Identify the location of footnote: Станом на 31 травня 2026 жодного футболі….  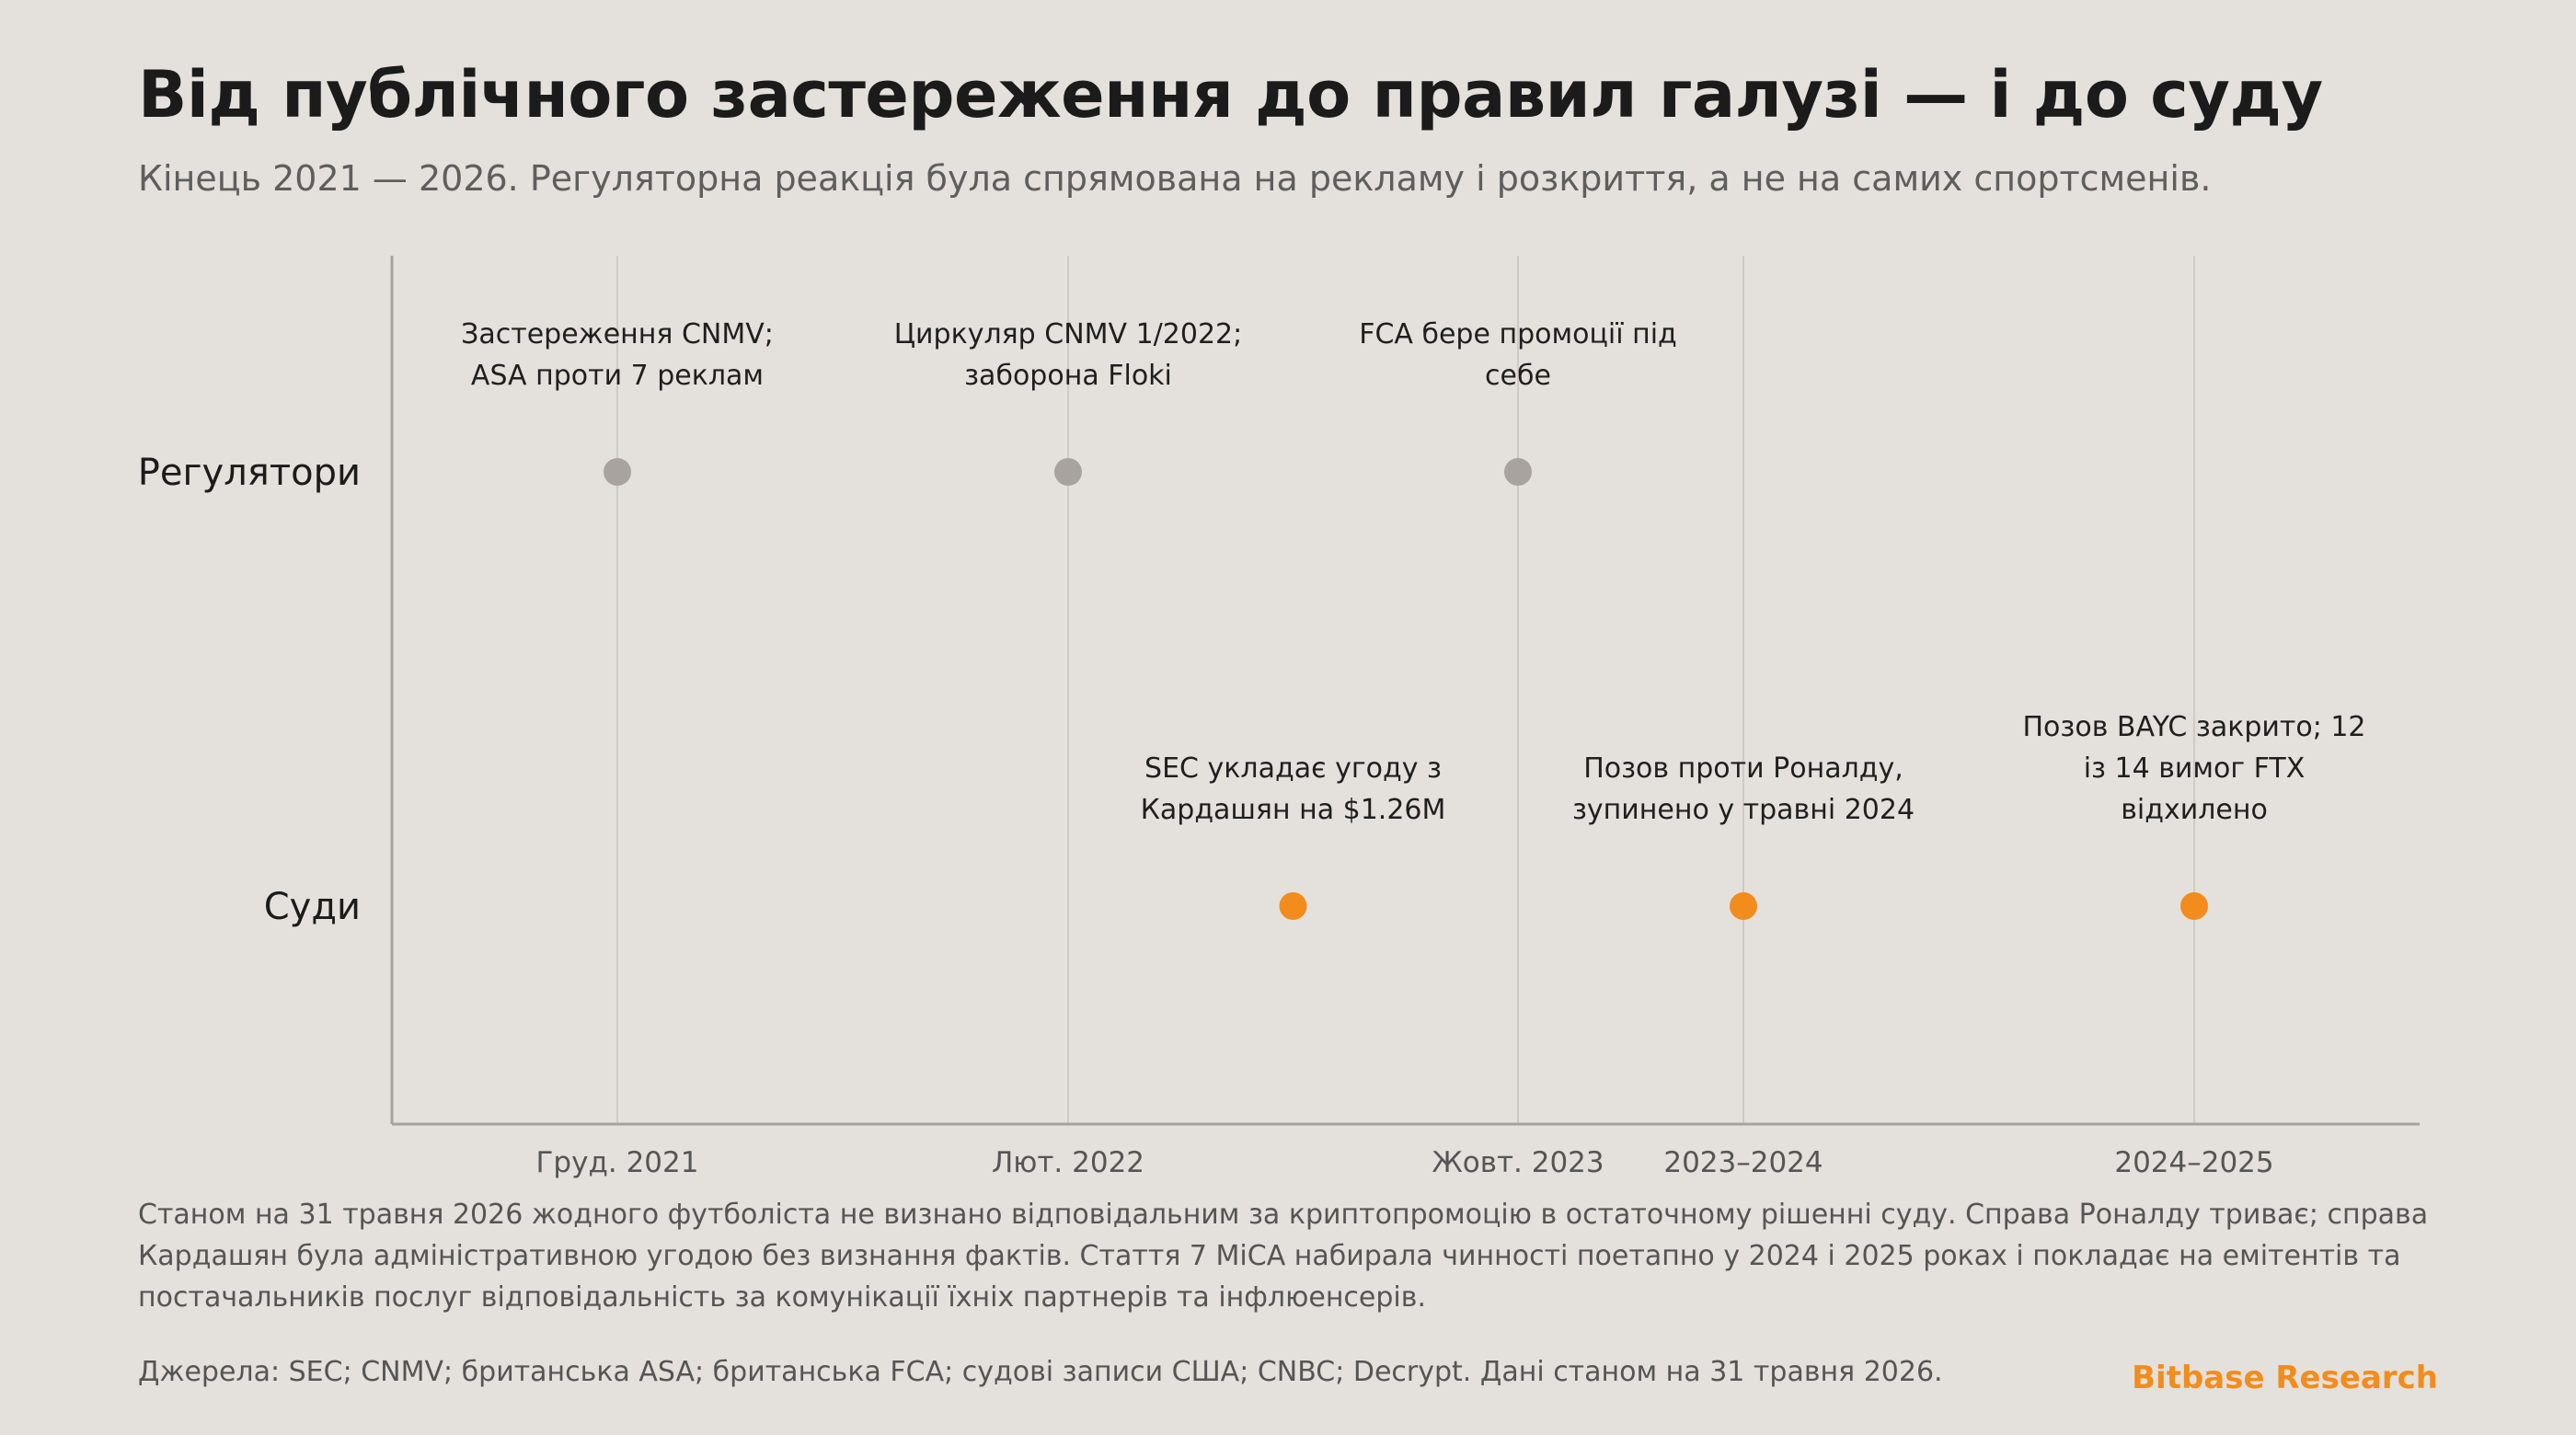
(1283, 1256).